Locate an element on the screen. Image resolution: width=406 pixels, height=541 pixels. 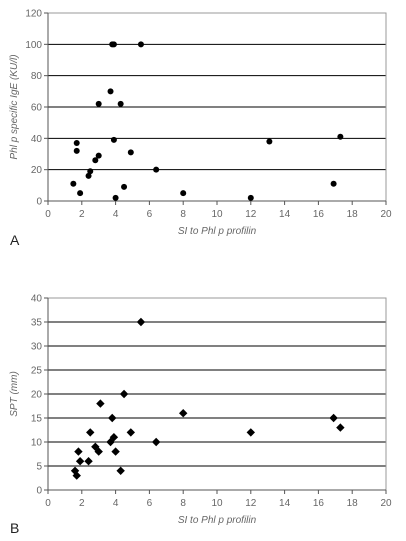
y-axis-title: SPT (mm) is located at coordinates (14, 394).